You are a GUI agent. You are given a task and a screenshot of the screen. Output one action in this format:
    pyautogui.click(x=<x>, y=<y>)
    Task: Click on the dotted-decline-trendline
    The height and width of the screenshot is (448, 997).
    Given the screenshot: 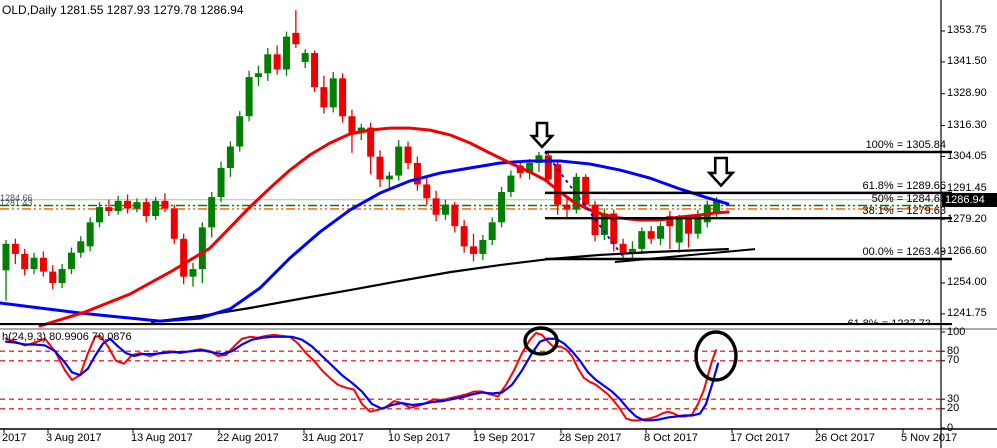 What is the action you would take?
    pyautogui.click(x=586, y=207)
    